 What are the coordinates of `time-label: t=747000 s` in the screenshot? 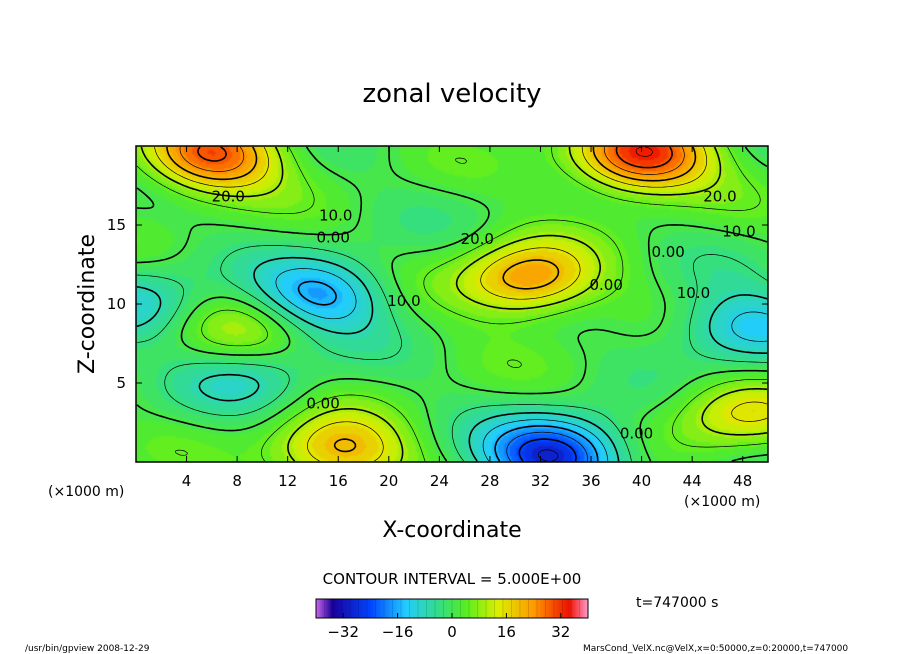 It's located at (677, 603).